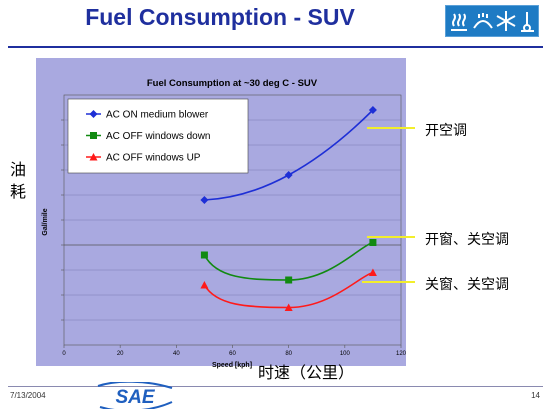 This screenshot has width=550, height=409. Describe the element at coordinates (153, 158) in the screenshot. I see `legend-label-3: AC OFF windows UP` at that location.